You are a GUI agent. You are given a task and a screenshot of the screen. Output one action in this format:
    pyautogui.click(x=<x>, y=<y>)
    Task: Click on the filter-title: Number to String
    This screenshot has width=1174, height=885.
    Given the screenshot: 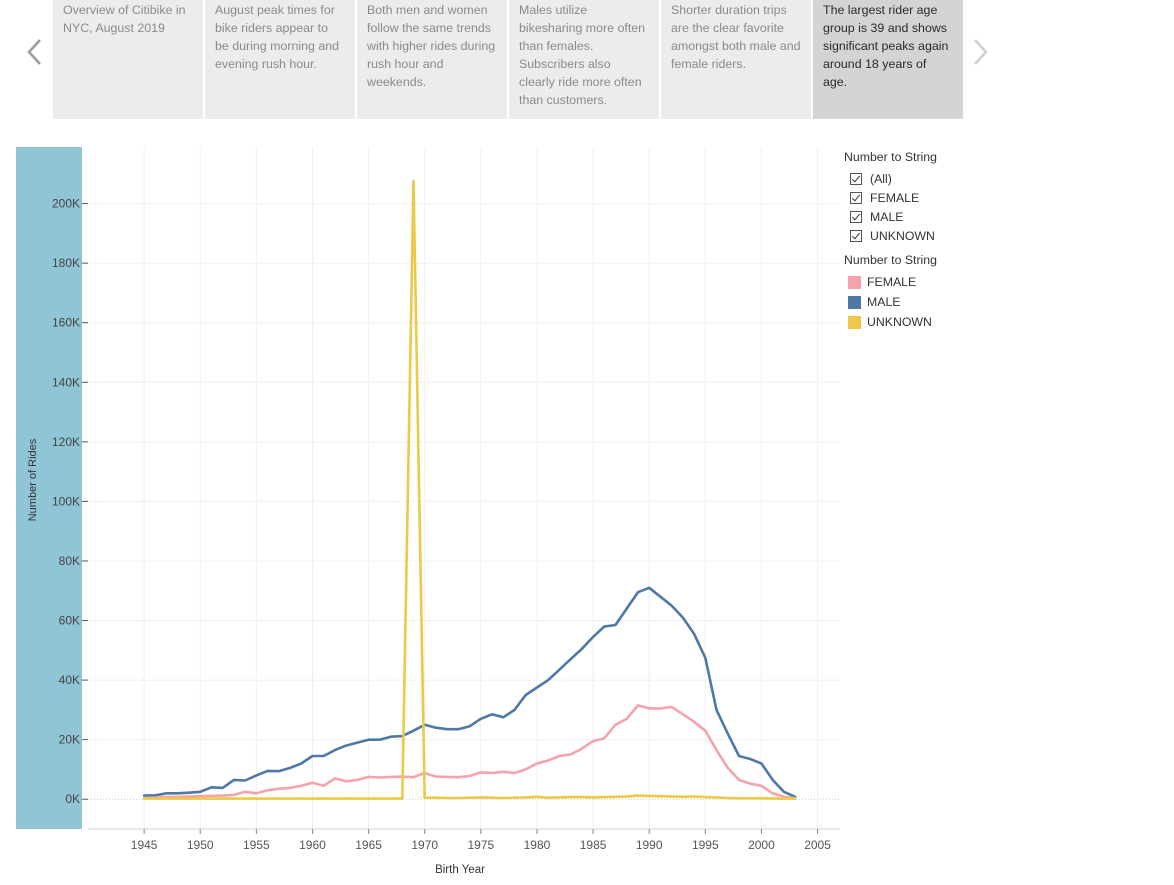 What is the action you would take?
    pyautogui.click(x=890, y=157)
    